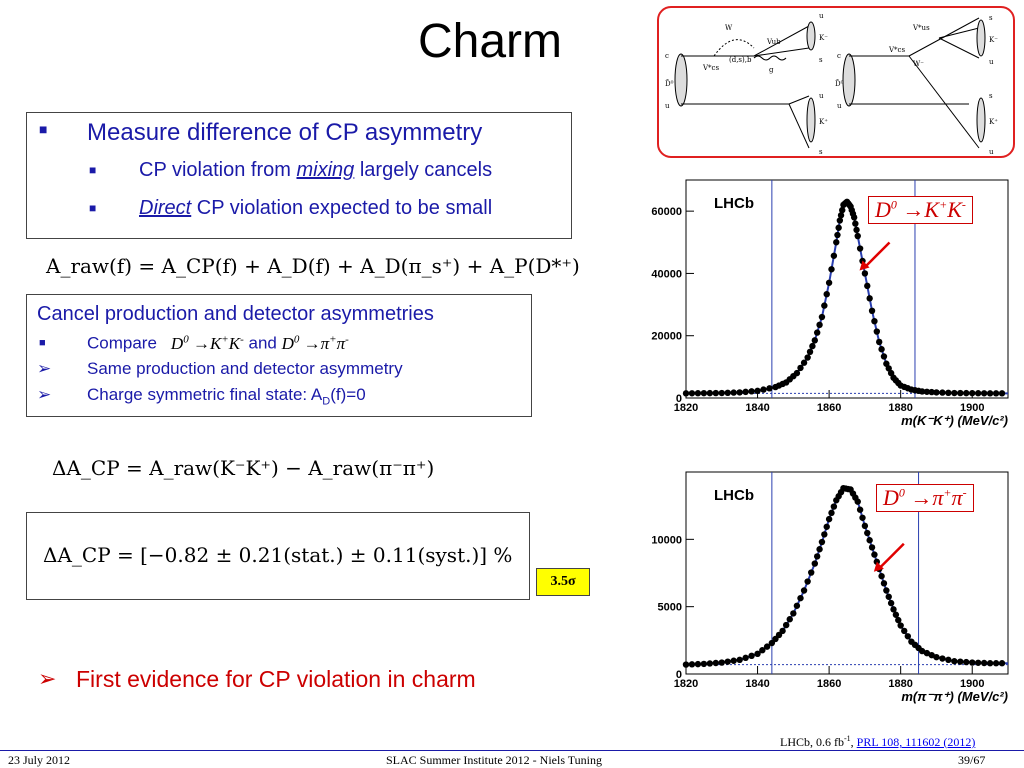  What do you see at coordinates (890, 556) in the screenshot?
I see `pointer-arrow` at bounding box center [890, 556].